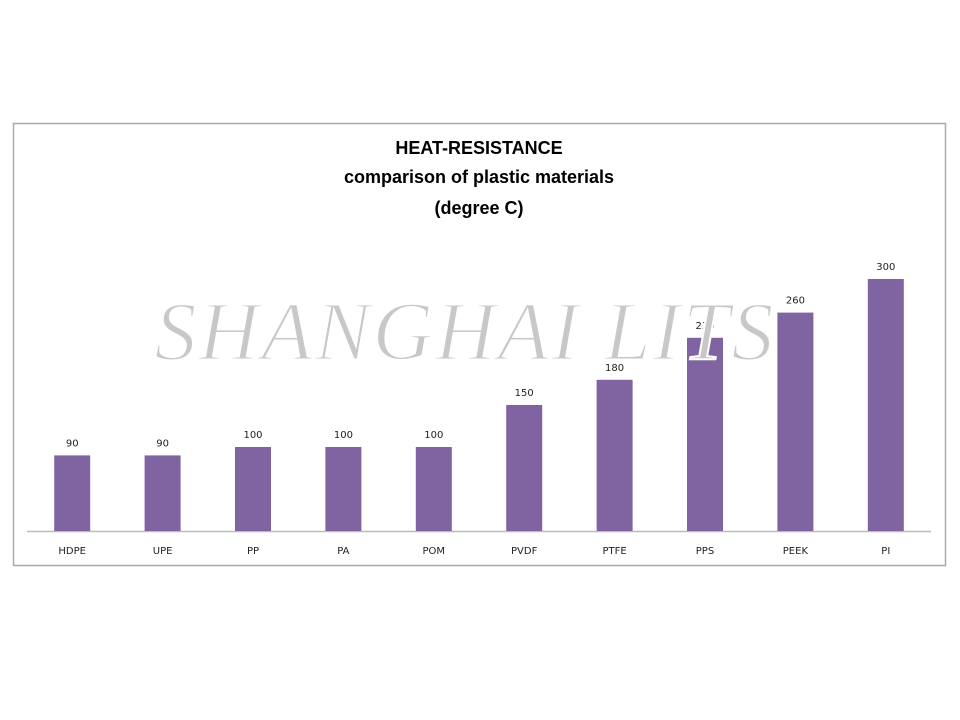 The width and height of the screenshot is (960, 720). What do you see at coordinates (885, 551) in the screenshot?
I see `x-tick-label: PI` at bounding box center [885, 551].